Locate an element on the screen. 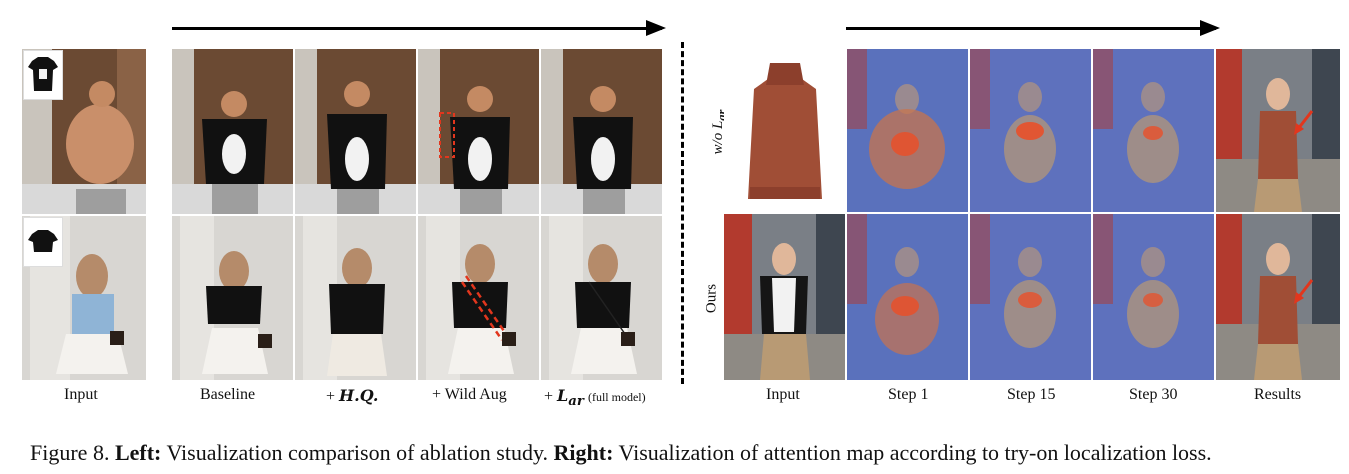  input-garment-tshirt-thumbnail is located at coordinates (43, 75).